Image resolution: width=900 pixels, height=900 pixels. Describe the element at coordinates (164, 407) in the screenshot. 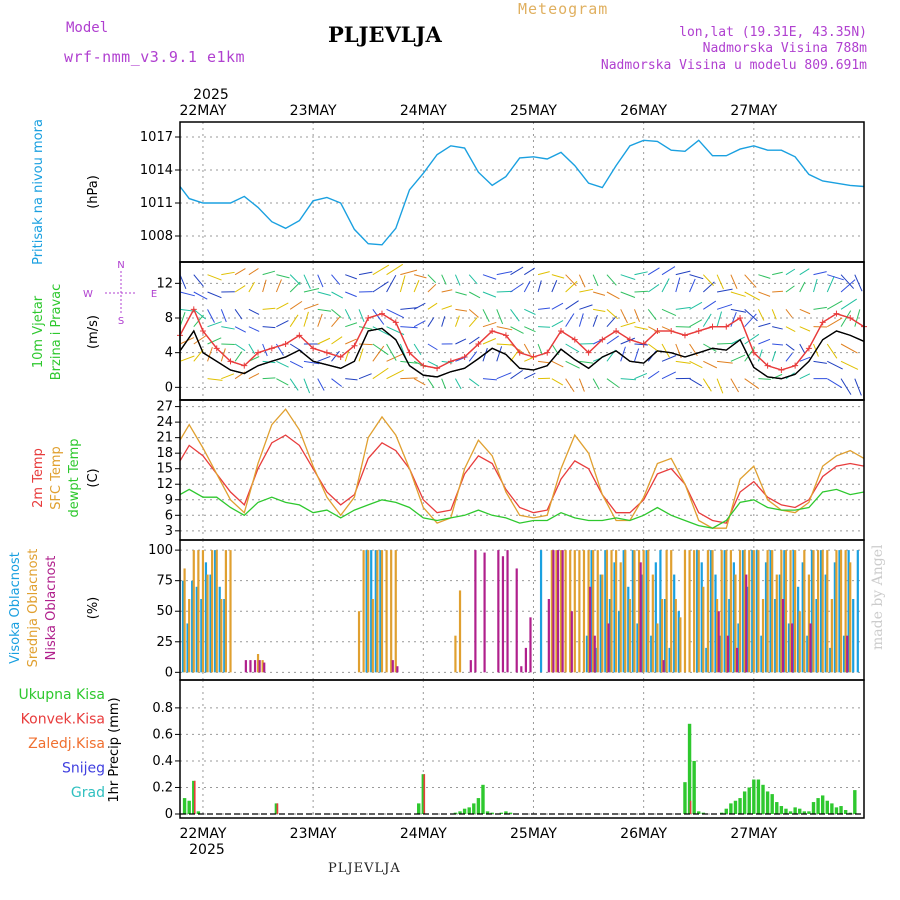

I see `y-tick-label: 27` at that location.